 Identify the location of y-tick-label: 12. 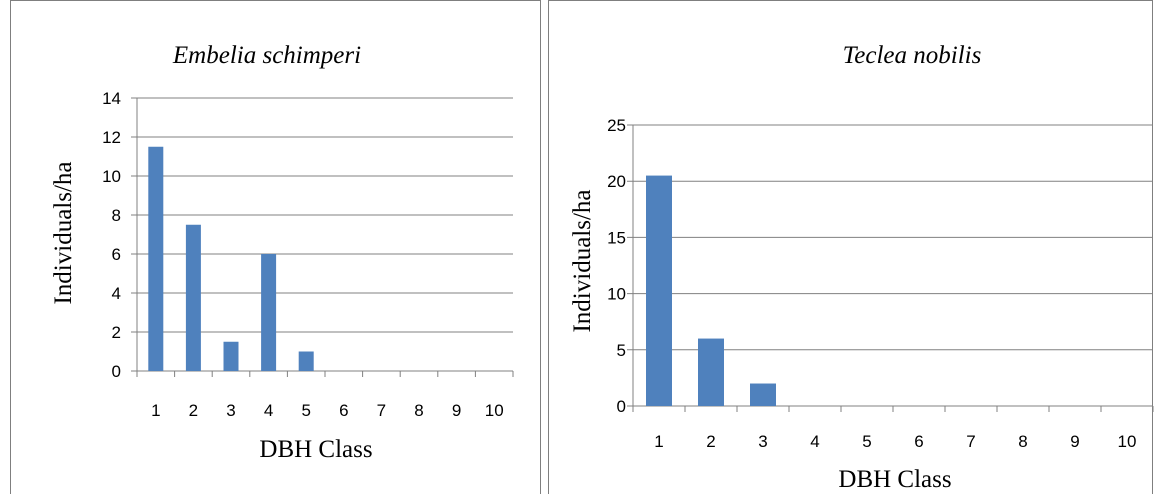
(111, 137).